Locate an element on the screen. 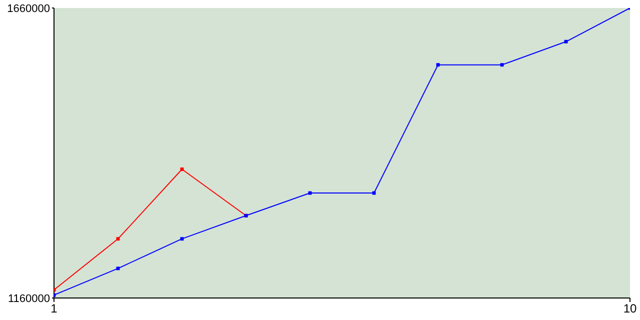 The image size is (640, 320). x-tick-label: 10 is located at coordinates (630, 309).